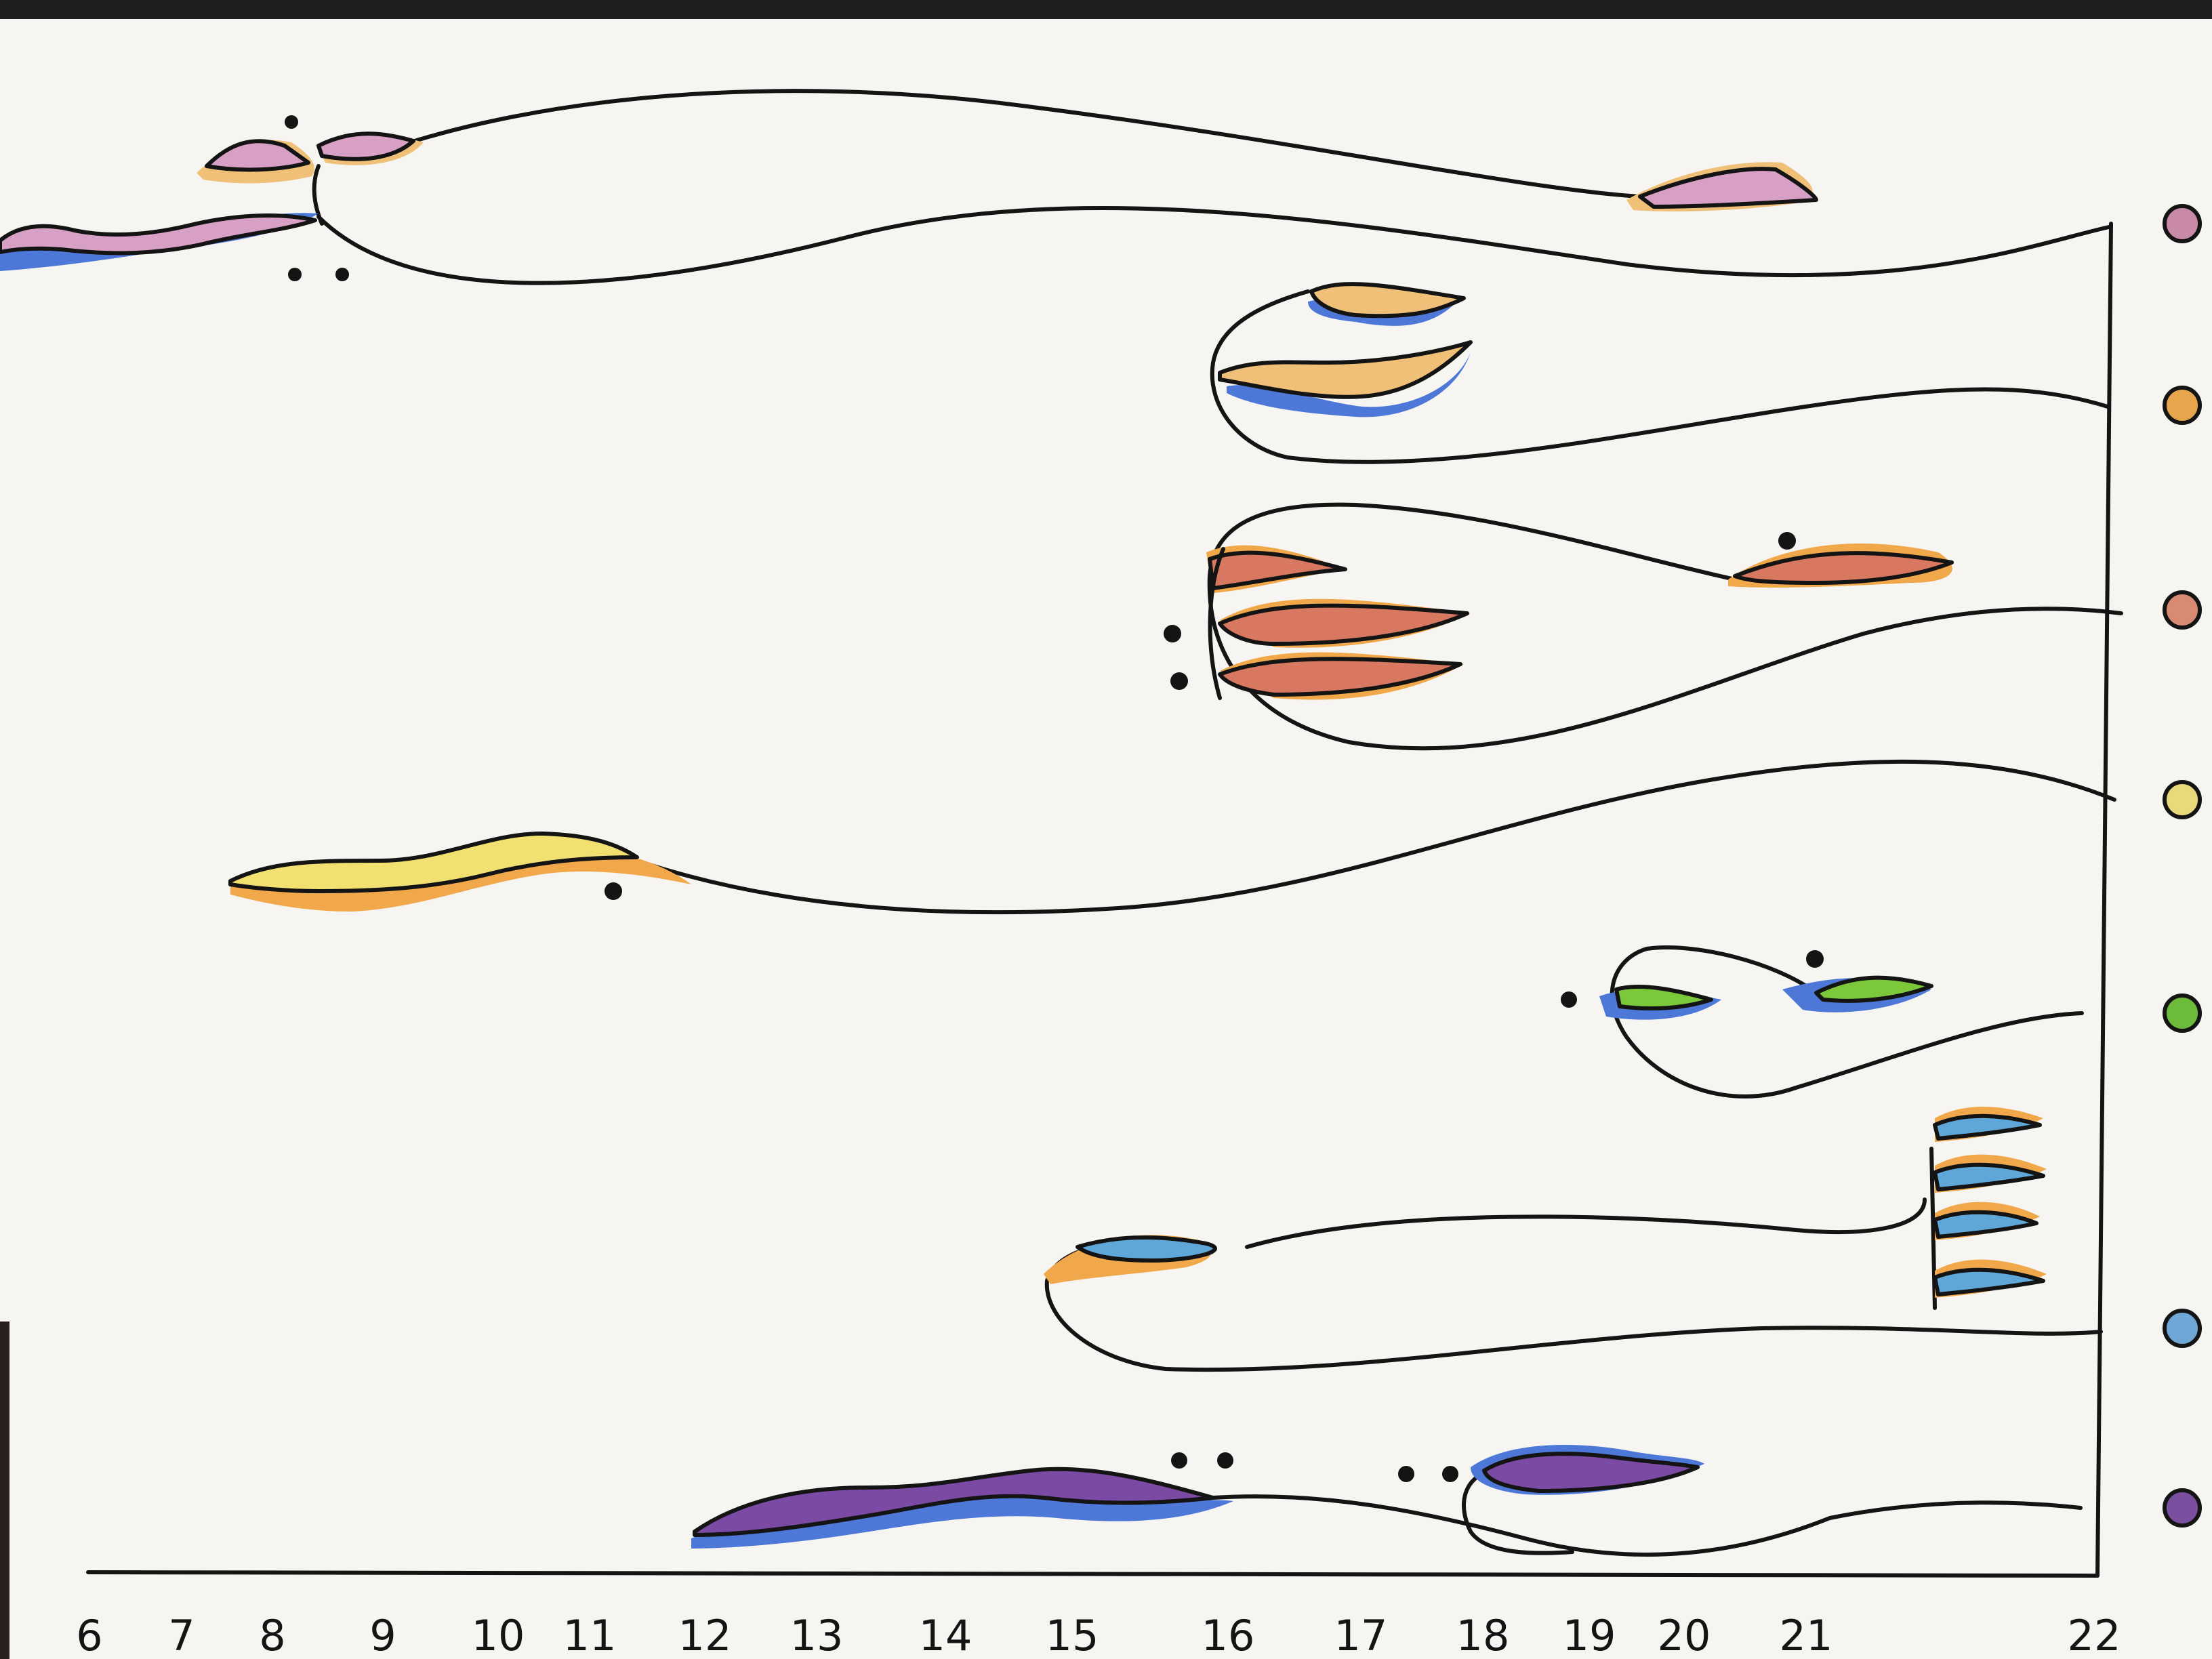 The image size is (2212, 1659). I want to click on lane-orange-lower-flame-shadow, so click(1349, 385).